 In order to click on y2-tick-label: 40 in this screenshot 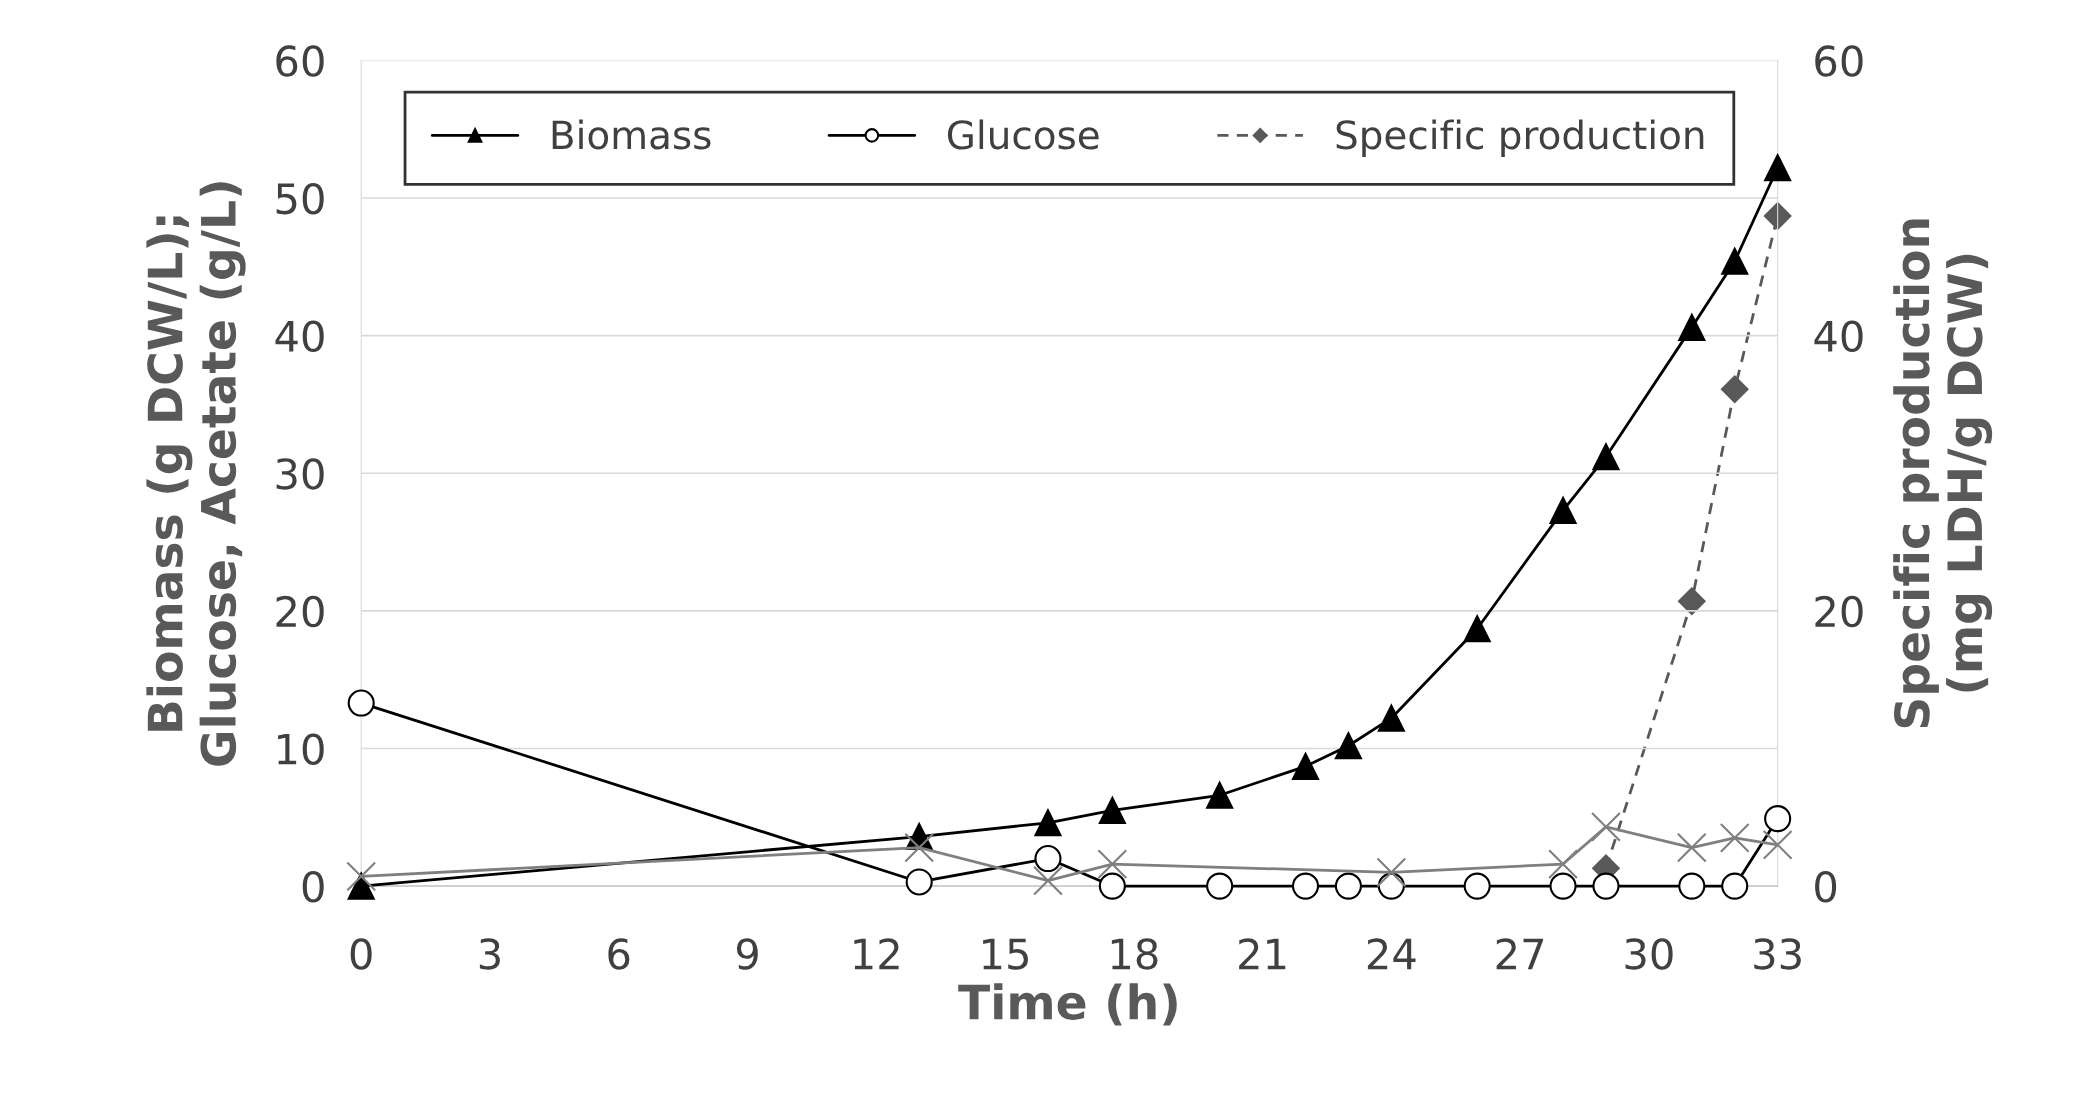, I will do `click(1838, 336)`.